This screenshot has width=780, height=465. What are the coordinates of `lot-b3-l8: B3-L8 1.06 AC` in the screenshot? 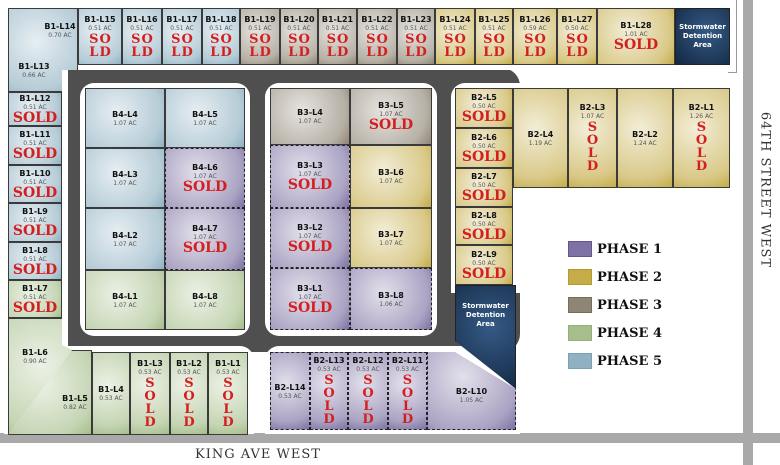 It's located at (391, 299).